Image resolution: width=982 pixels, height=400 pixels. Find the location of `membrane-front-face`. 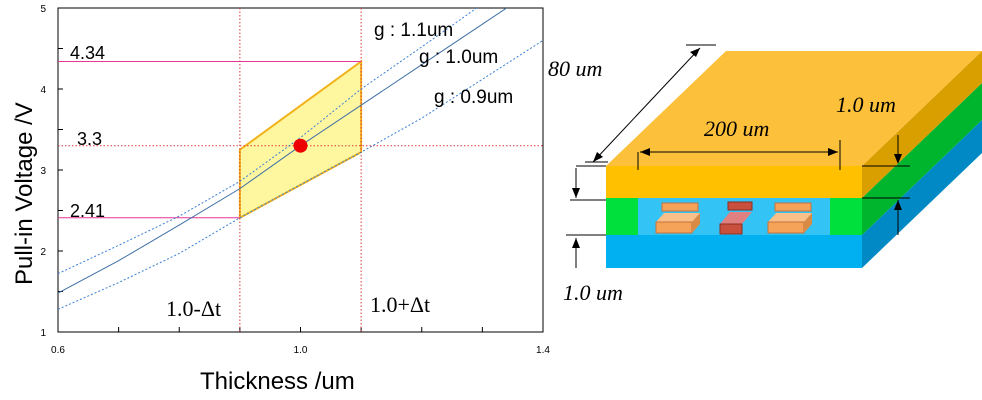

membrane-front-face is located at coordinates (734, 182).